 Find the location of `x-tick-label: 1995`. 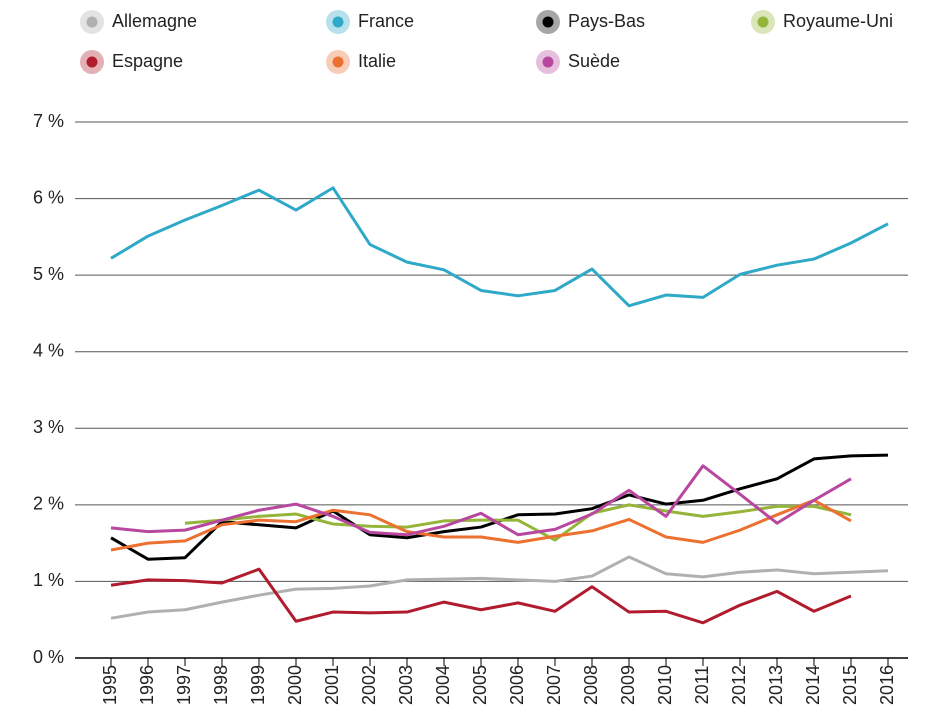

x-tick-label: 1995 is located at coordinates (110, 685).